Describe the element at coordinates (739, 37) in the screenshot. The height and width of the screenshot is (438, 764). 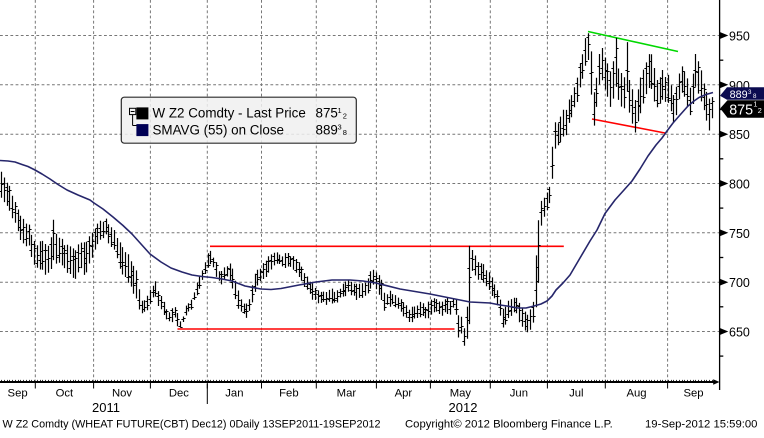
I see `svg-text: 950` at that location.